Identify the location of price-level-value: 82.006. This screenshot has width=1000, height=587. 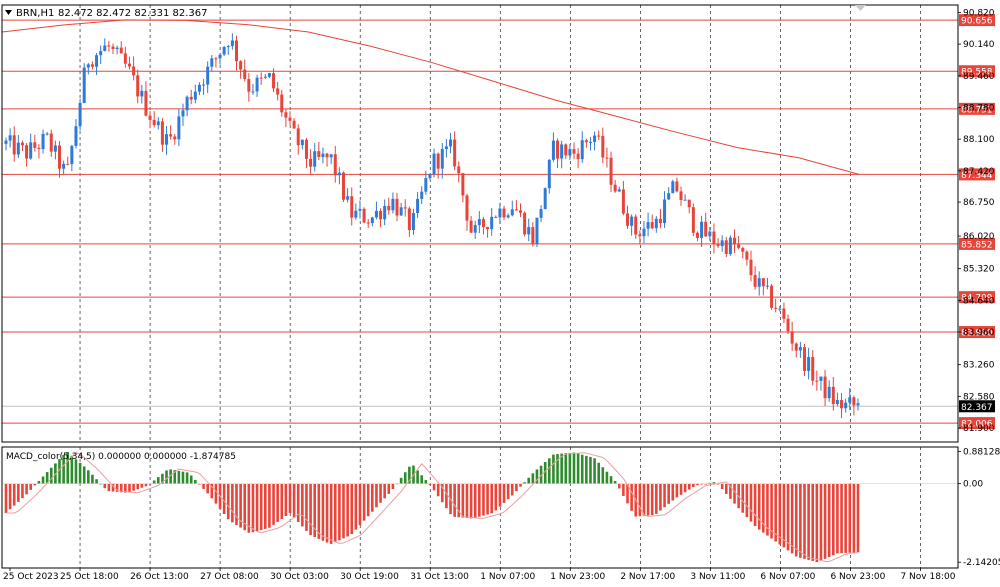
(977, 425).